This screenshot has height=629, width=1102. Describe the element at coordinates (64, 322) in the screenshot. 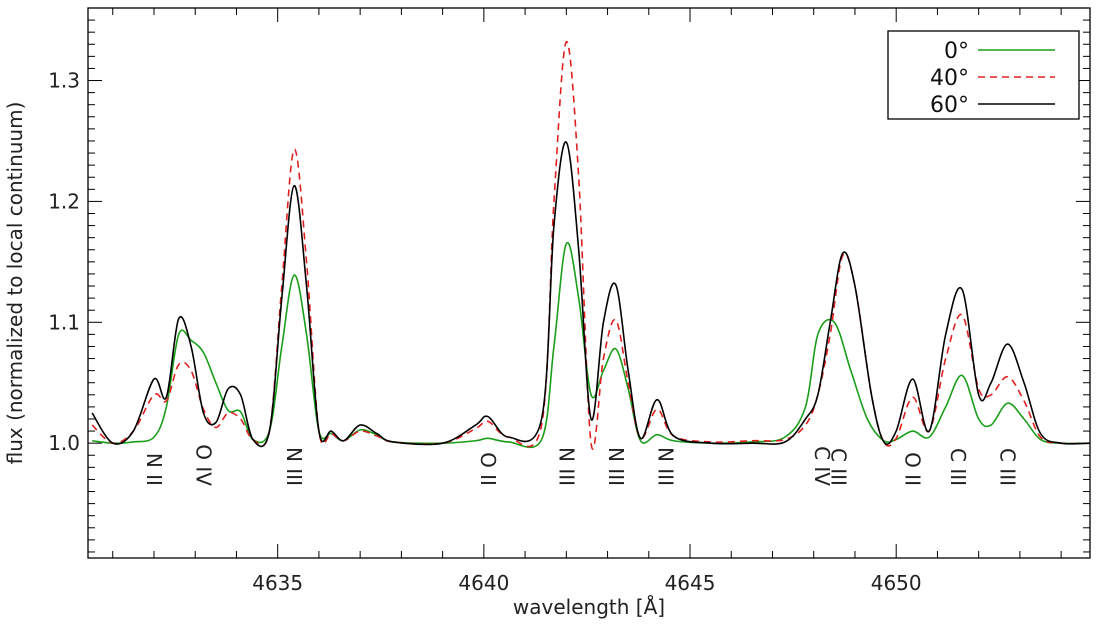

I see `y-tick-label: 1.1` at that location.